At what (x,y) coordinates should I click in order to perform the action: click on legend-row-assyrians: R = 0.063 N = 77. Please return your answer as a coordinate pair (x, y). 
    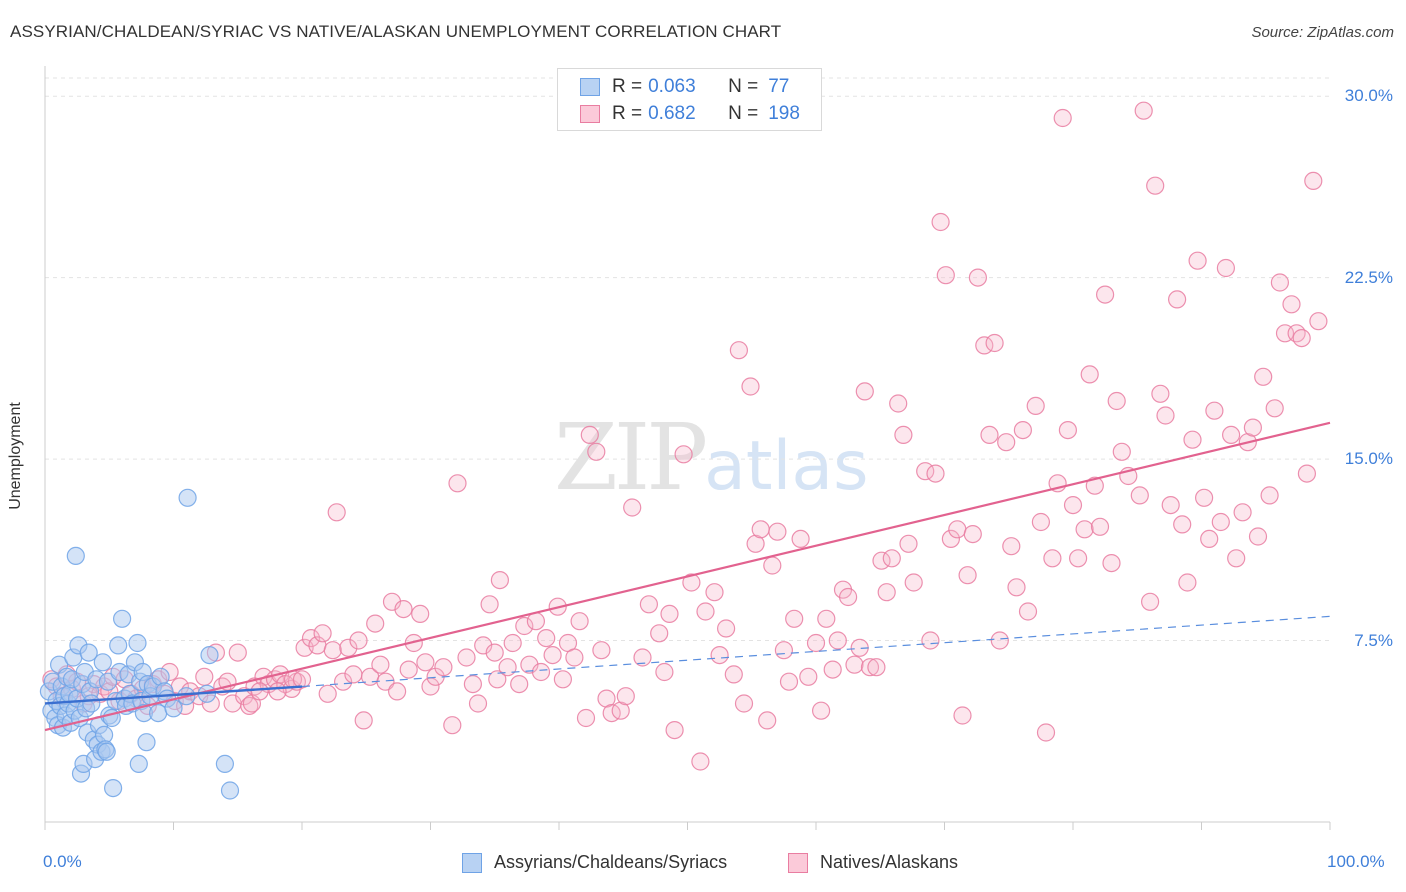
    Looking at the image, I should click on (684, 87).